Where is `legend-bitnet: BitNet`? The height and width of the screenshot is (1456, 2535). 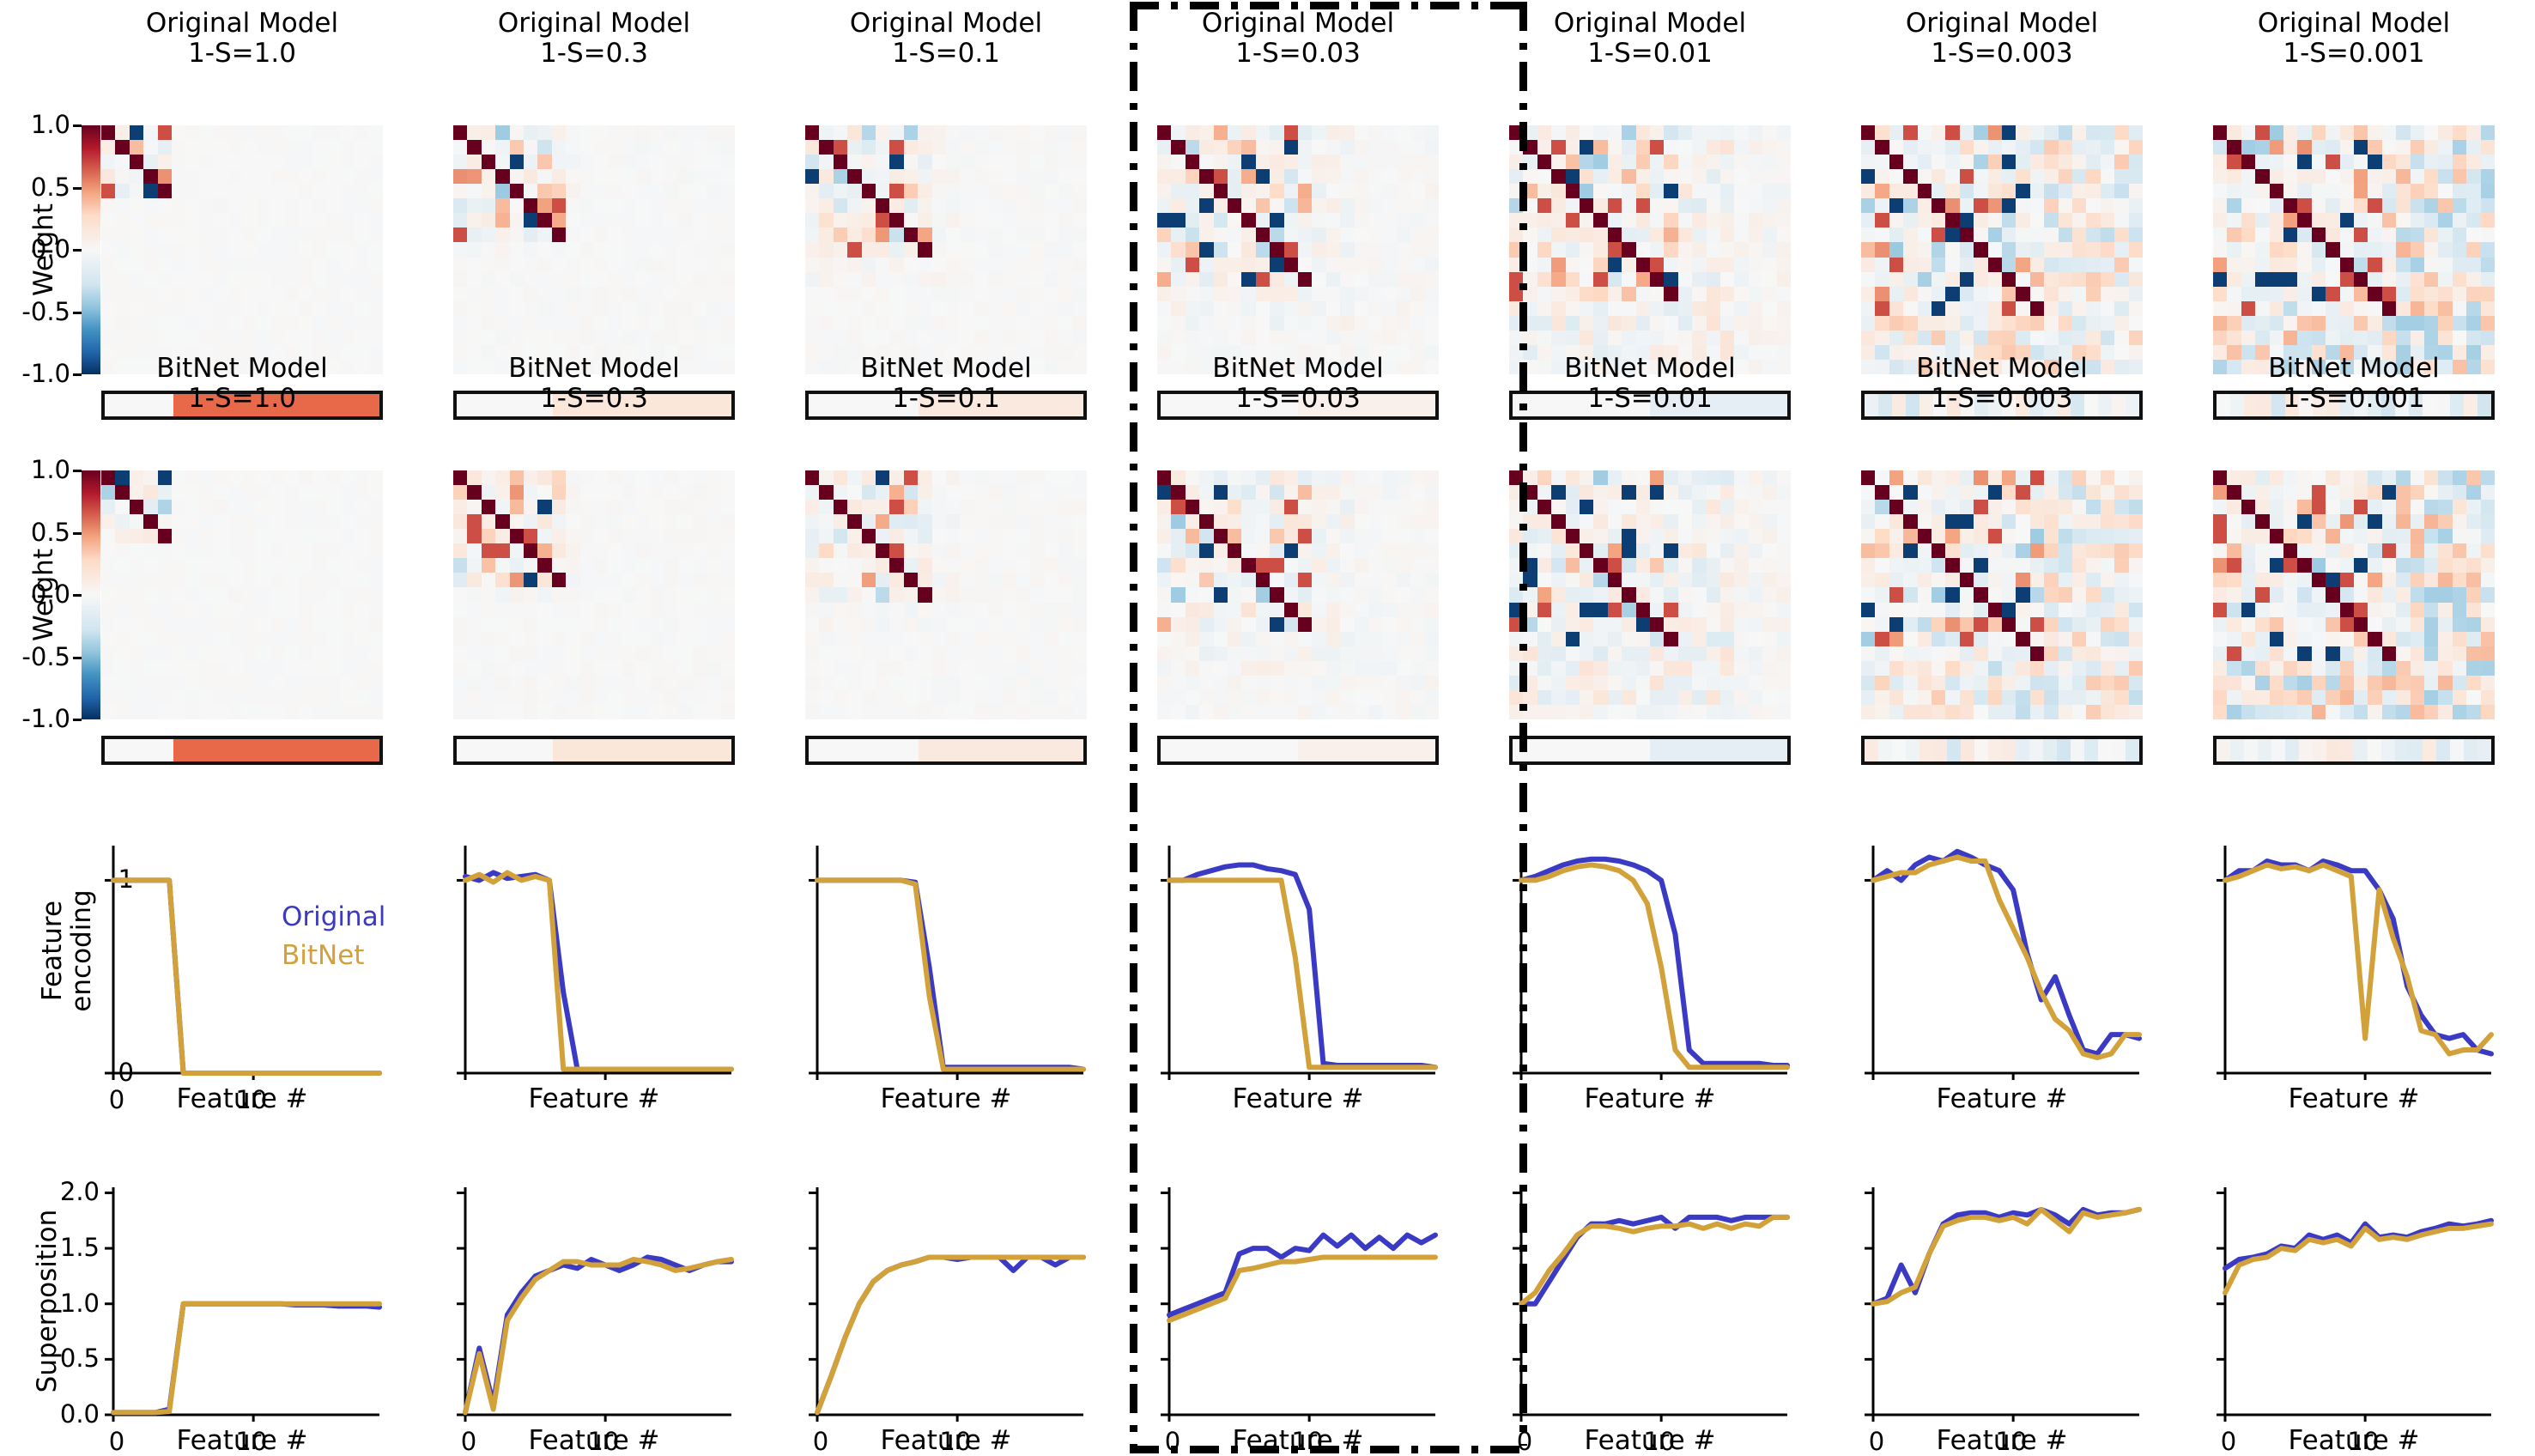
legend-bitnet: BitNet is located at coordinates (323, 955).